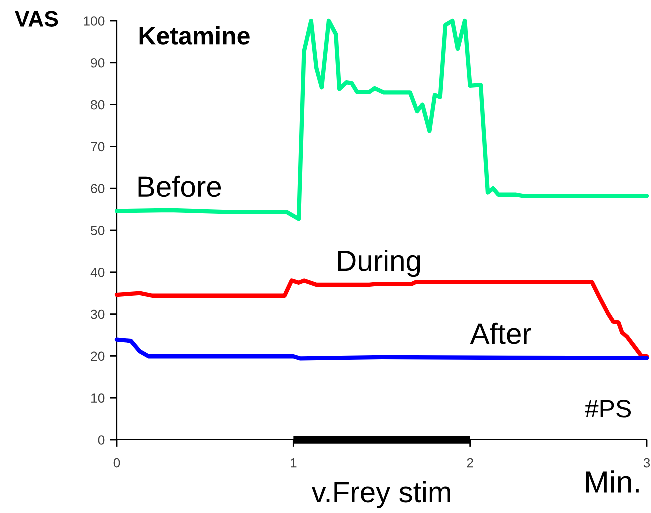 The image size is (651, 513). I want to click on annotation: #PS, so click(608, 409).